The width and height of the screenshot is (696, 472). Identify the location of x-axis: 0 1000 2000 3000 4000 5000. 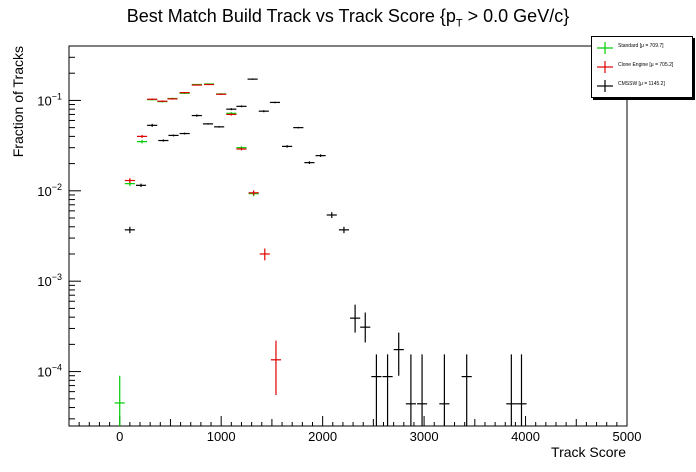
(355, 430).